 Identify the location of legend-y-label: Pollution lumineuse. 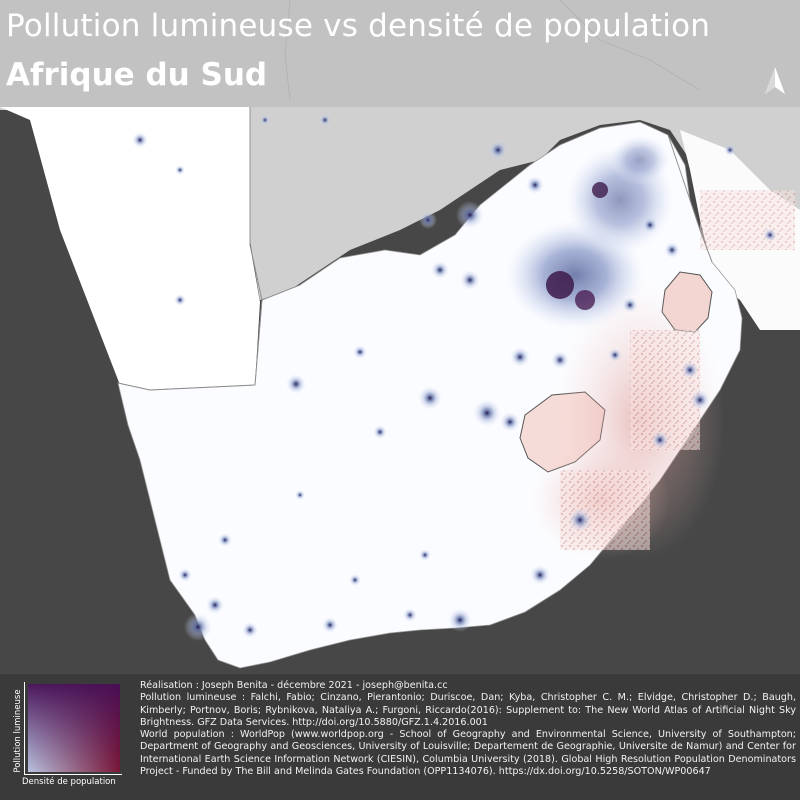
(18, 731).